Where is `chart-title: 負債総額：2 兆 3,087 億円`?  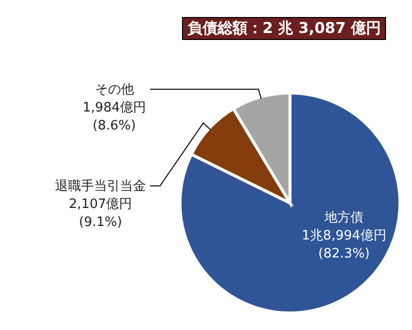 chart-title: 負債総額：2 兆 3,087 億円 is located at coordinates (284, 28).